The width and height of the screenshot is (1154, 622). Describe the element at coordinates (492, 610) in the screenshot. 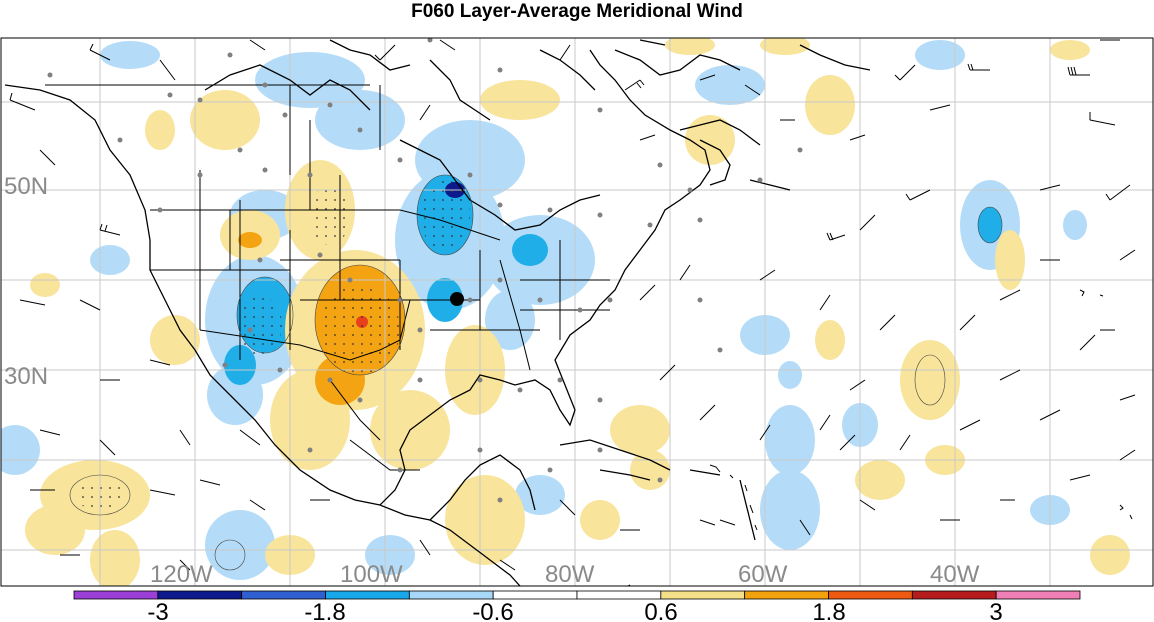

I see `colorbar-label-neg0-6: -0.6` at that location.